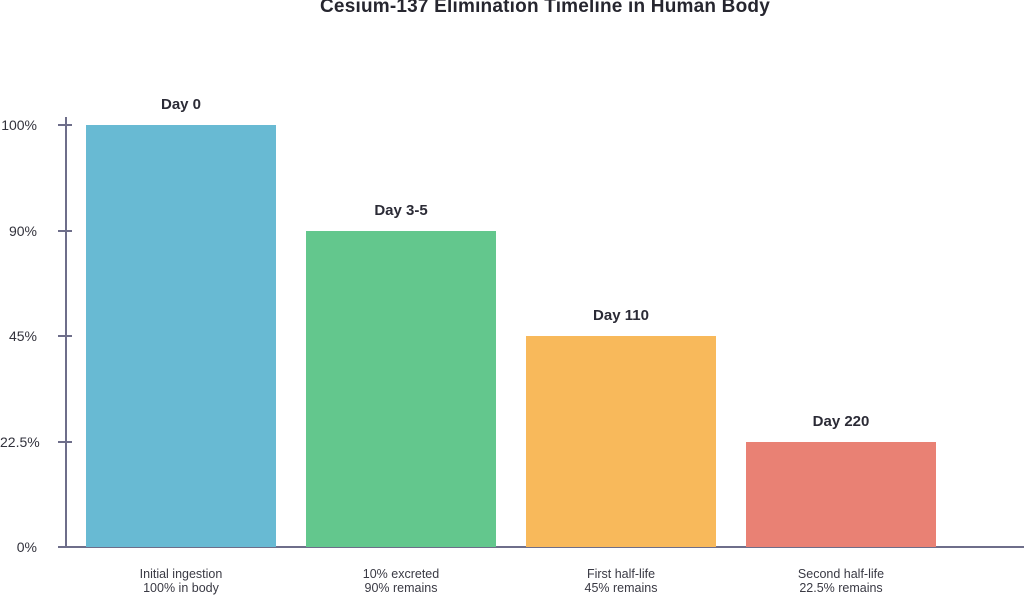 This screenshot has height=595, width=1024. What do you see at coordinates (401, 588) in the screenshot?
I see `category-line2: 90% remains` at bounding box center [401, 588].